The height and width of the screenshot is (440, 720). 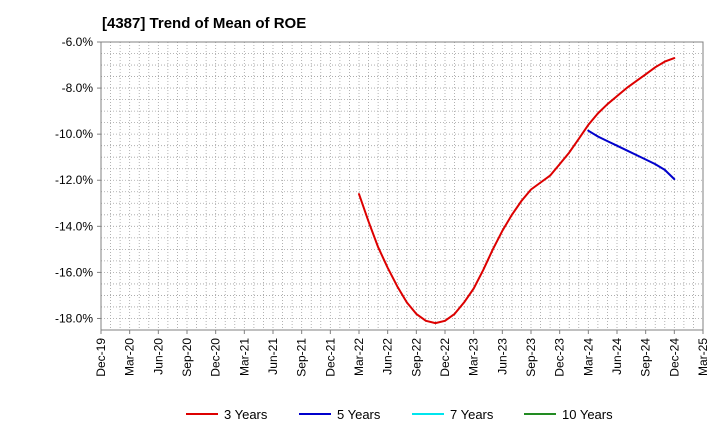 What do you see at coordinates (78, 42) in the screenshot?
I see `y-tick-label: -6.0%` at bounding box center [78, 42].